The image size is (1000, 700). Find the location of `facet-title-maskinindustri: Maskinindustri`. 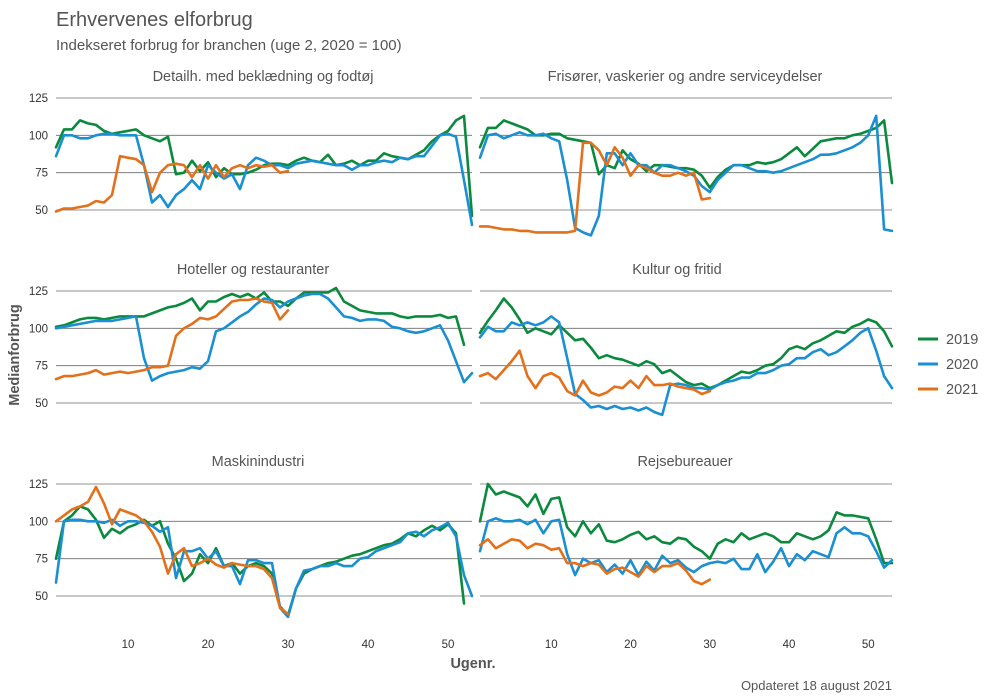

facet-title-maskinindustri: Maskinindustri is located at coordinates (258, 462).